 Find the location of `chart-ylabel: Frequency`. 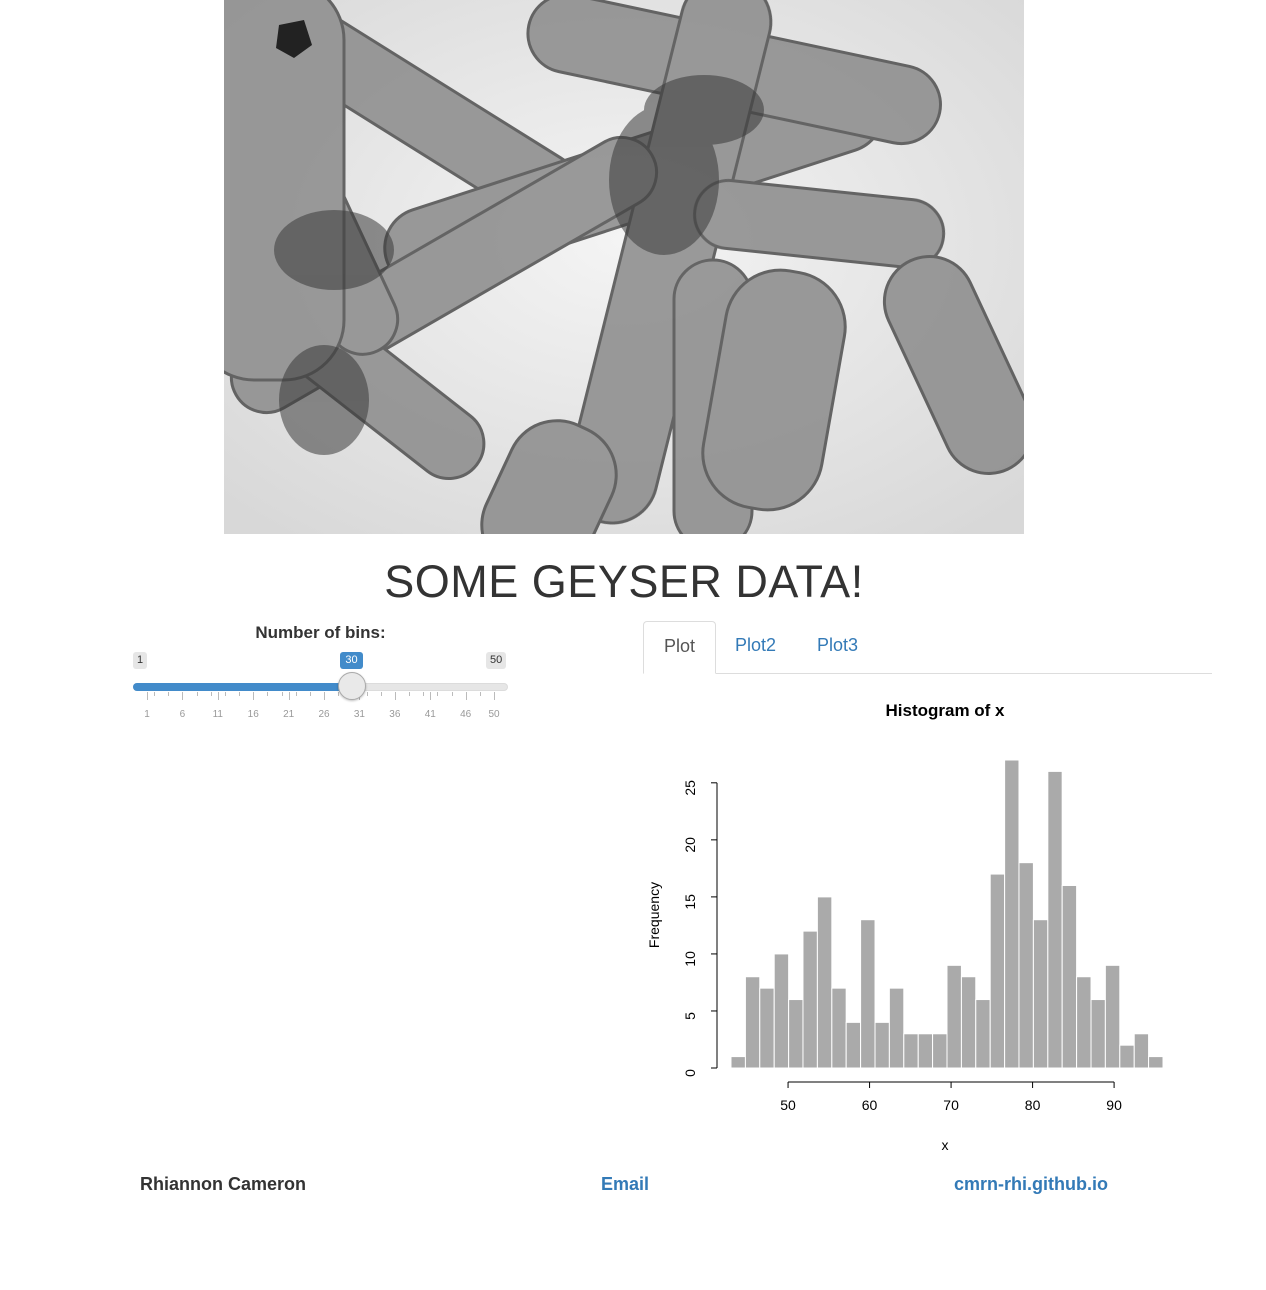

chart-ylabel: Frequency is located at coordinates (654, 915).